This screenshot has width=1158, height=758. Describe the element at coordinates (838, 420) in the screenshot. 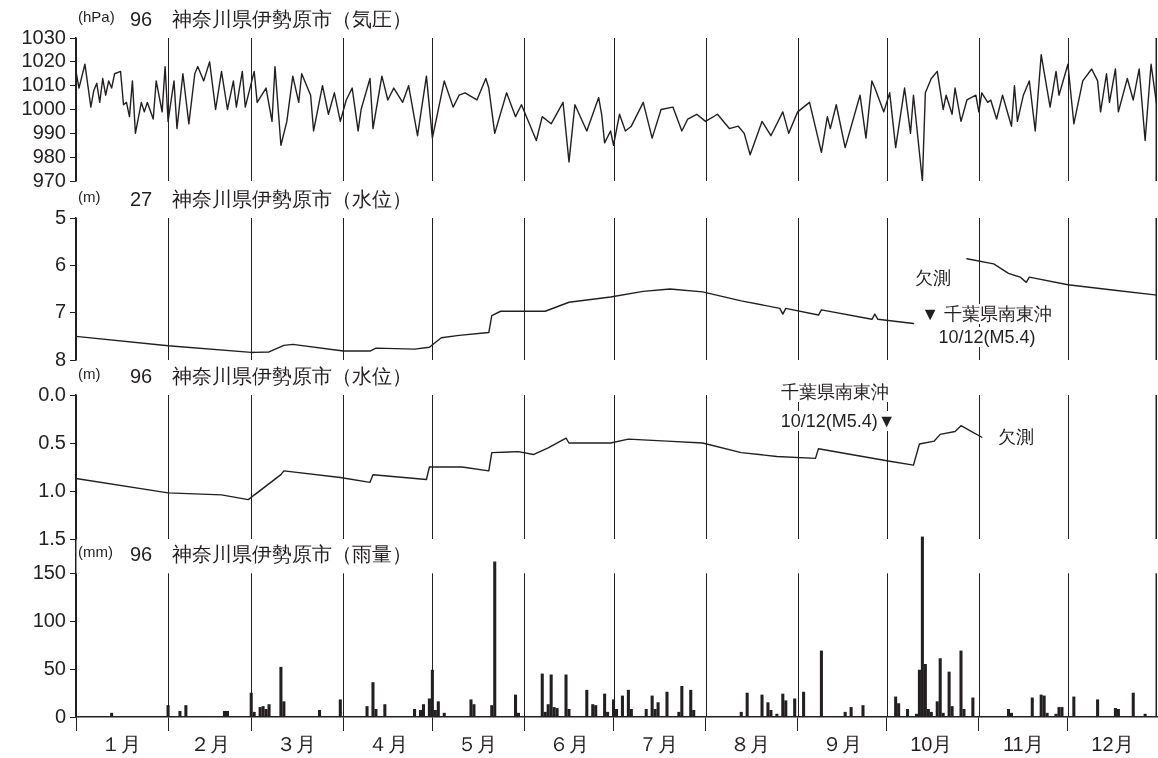

I see `annotation: 10/12(M5.4)▼` at that location.